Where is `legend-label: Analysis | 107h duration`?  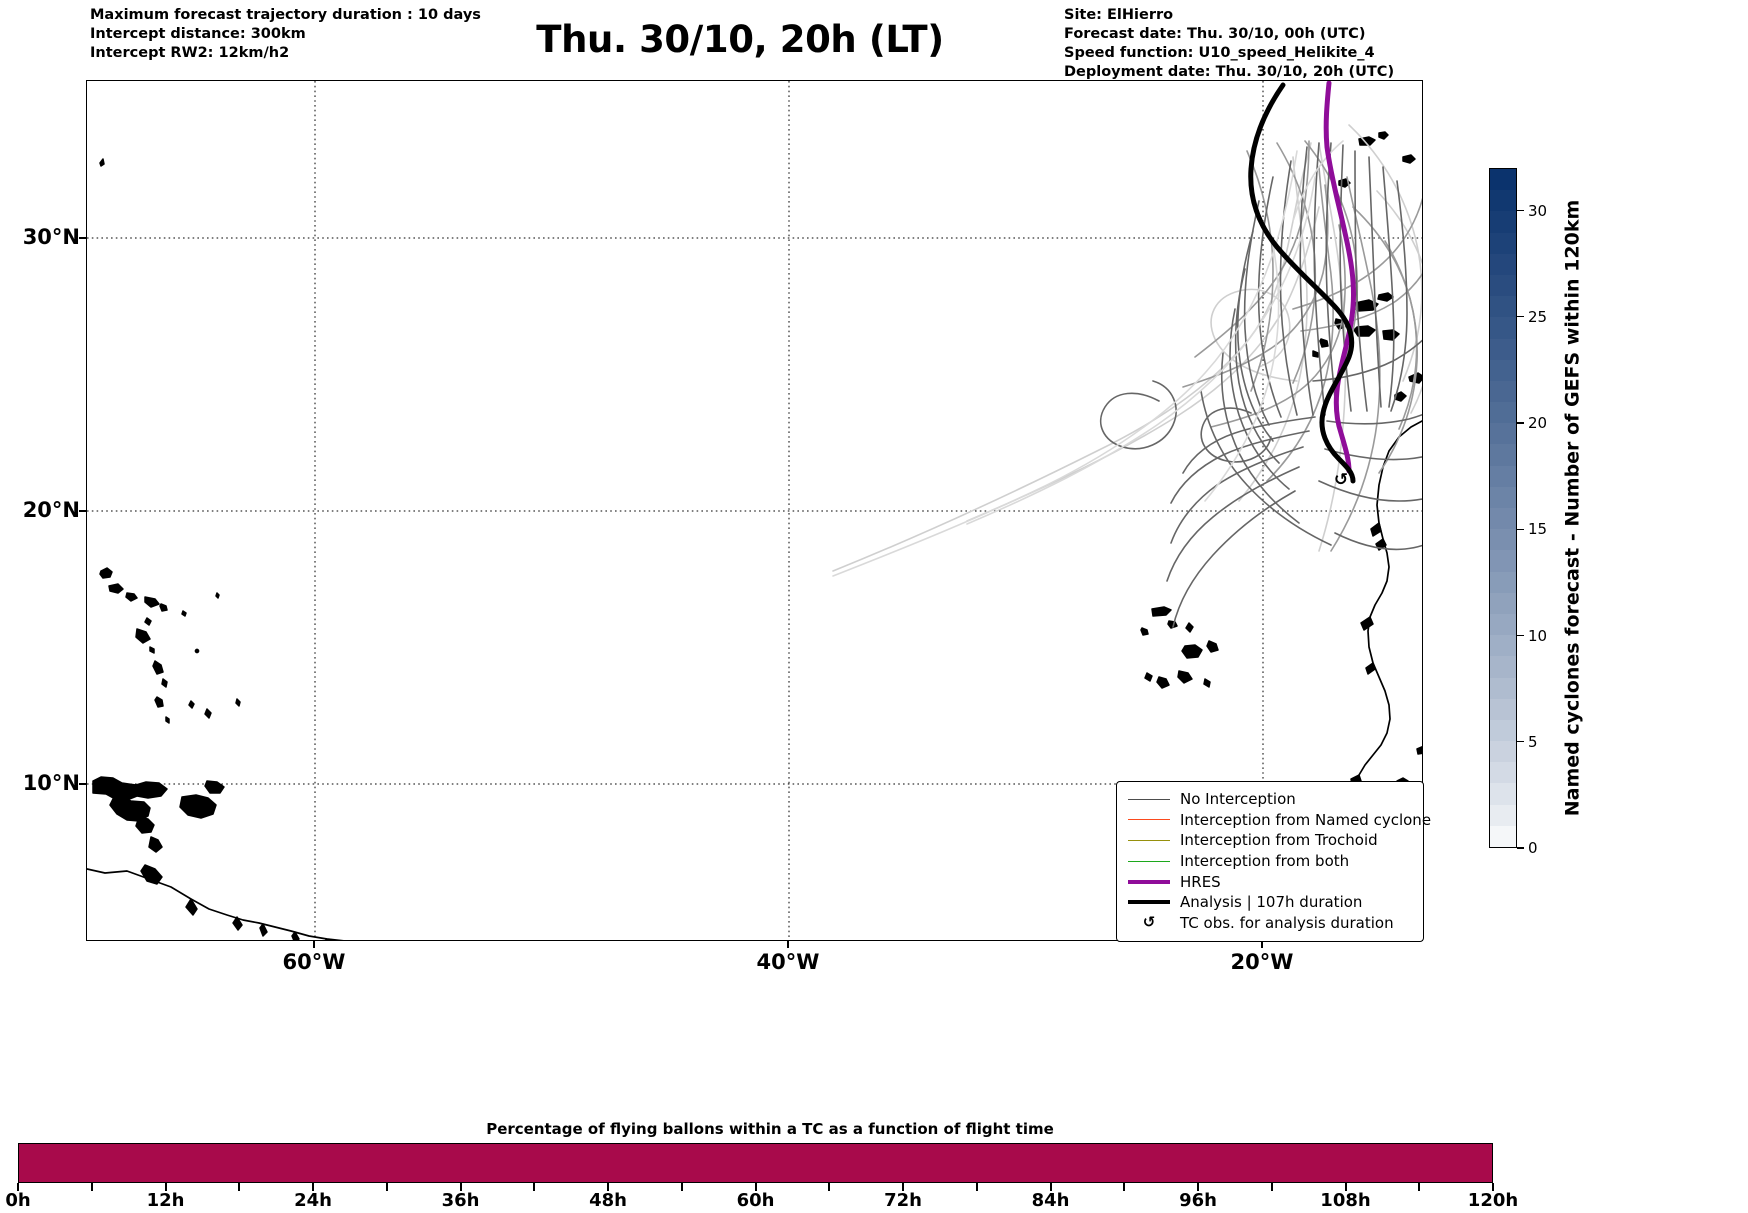
legend-label: Analysis | 107h duration is located at coordinates (1271, 902).